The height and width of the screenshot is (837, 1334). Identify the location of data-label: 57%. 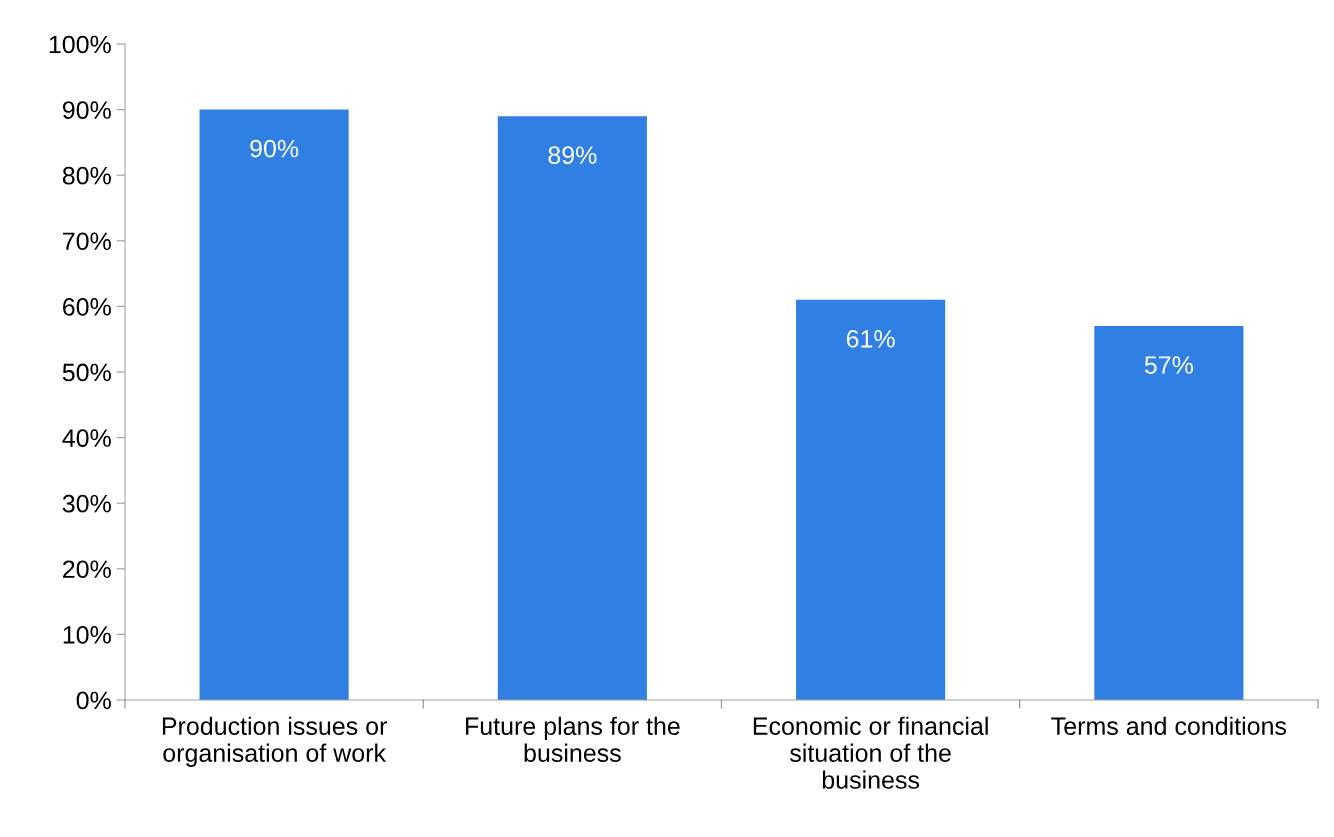
(1168, 365).